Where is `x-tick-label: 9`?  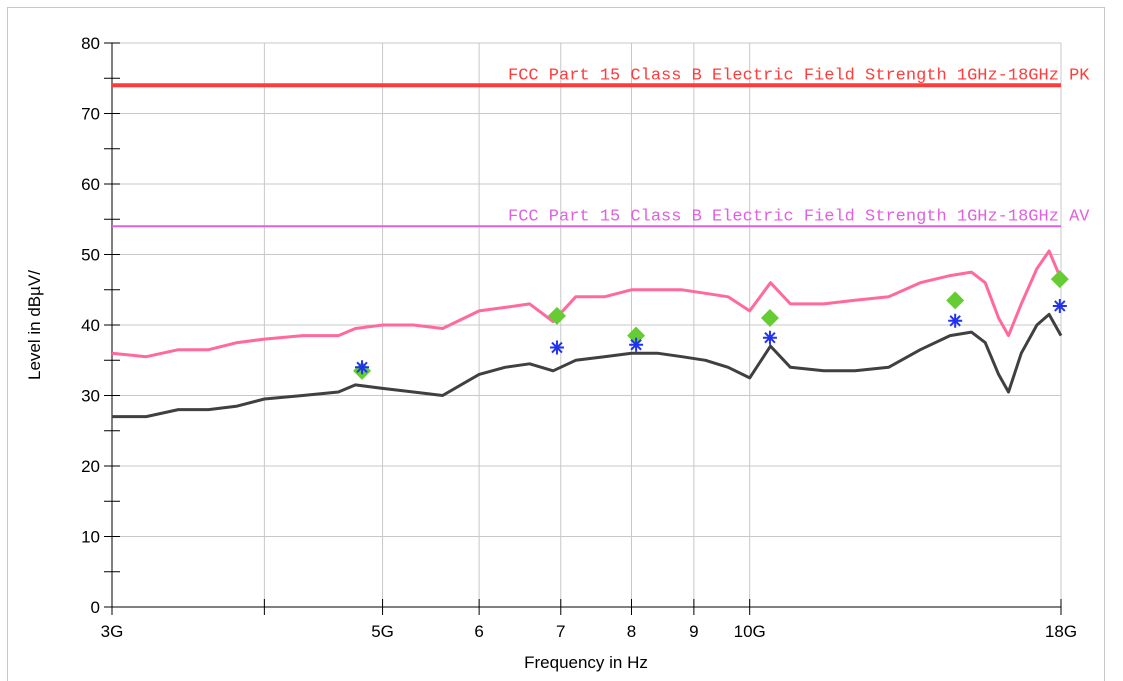
x-tick-label: 9 is located at coordinates (693, 631).